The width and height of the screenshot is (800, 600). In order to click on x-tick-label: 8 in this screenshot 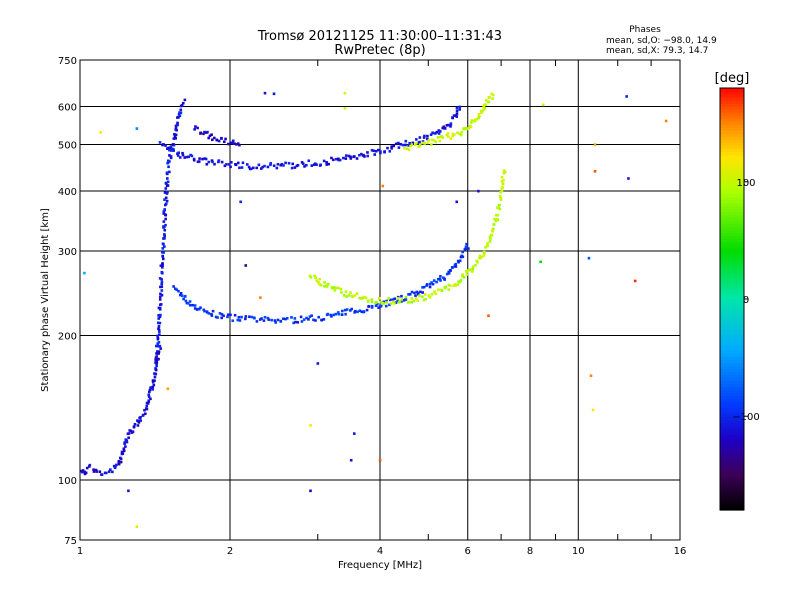, I will do `click(530, 551)`.